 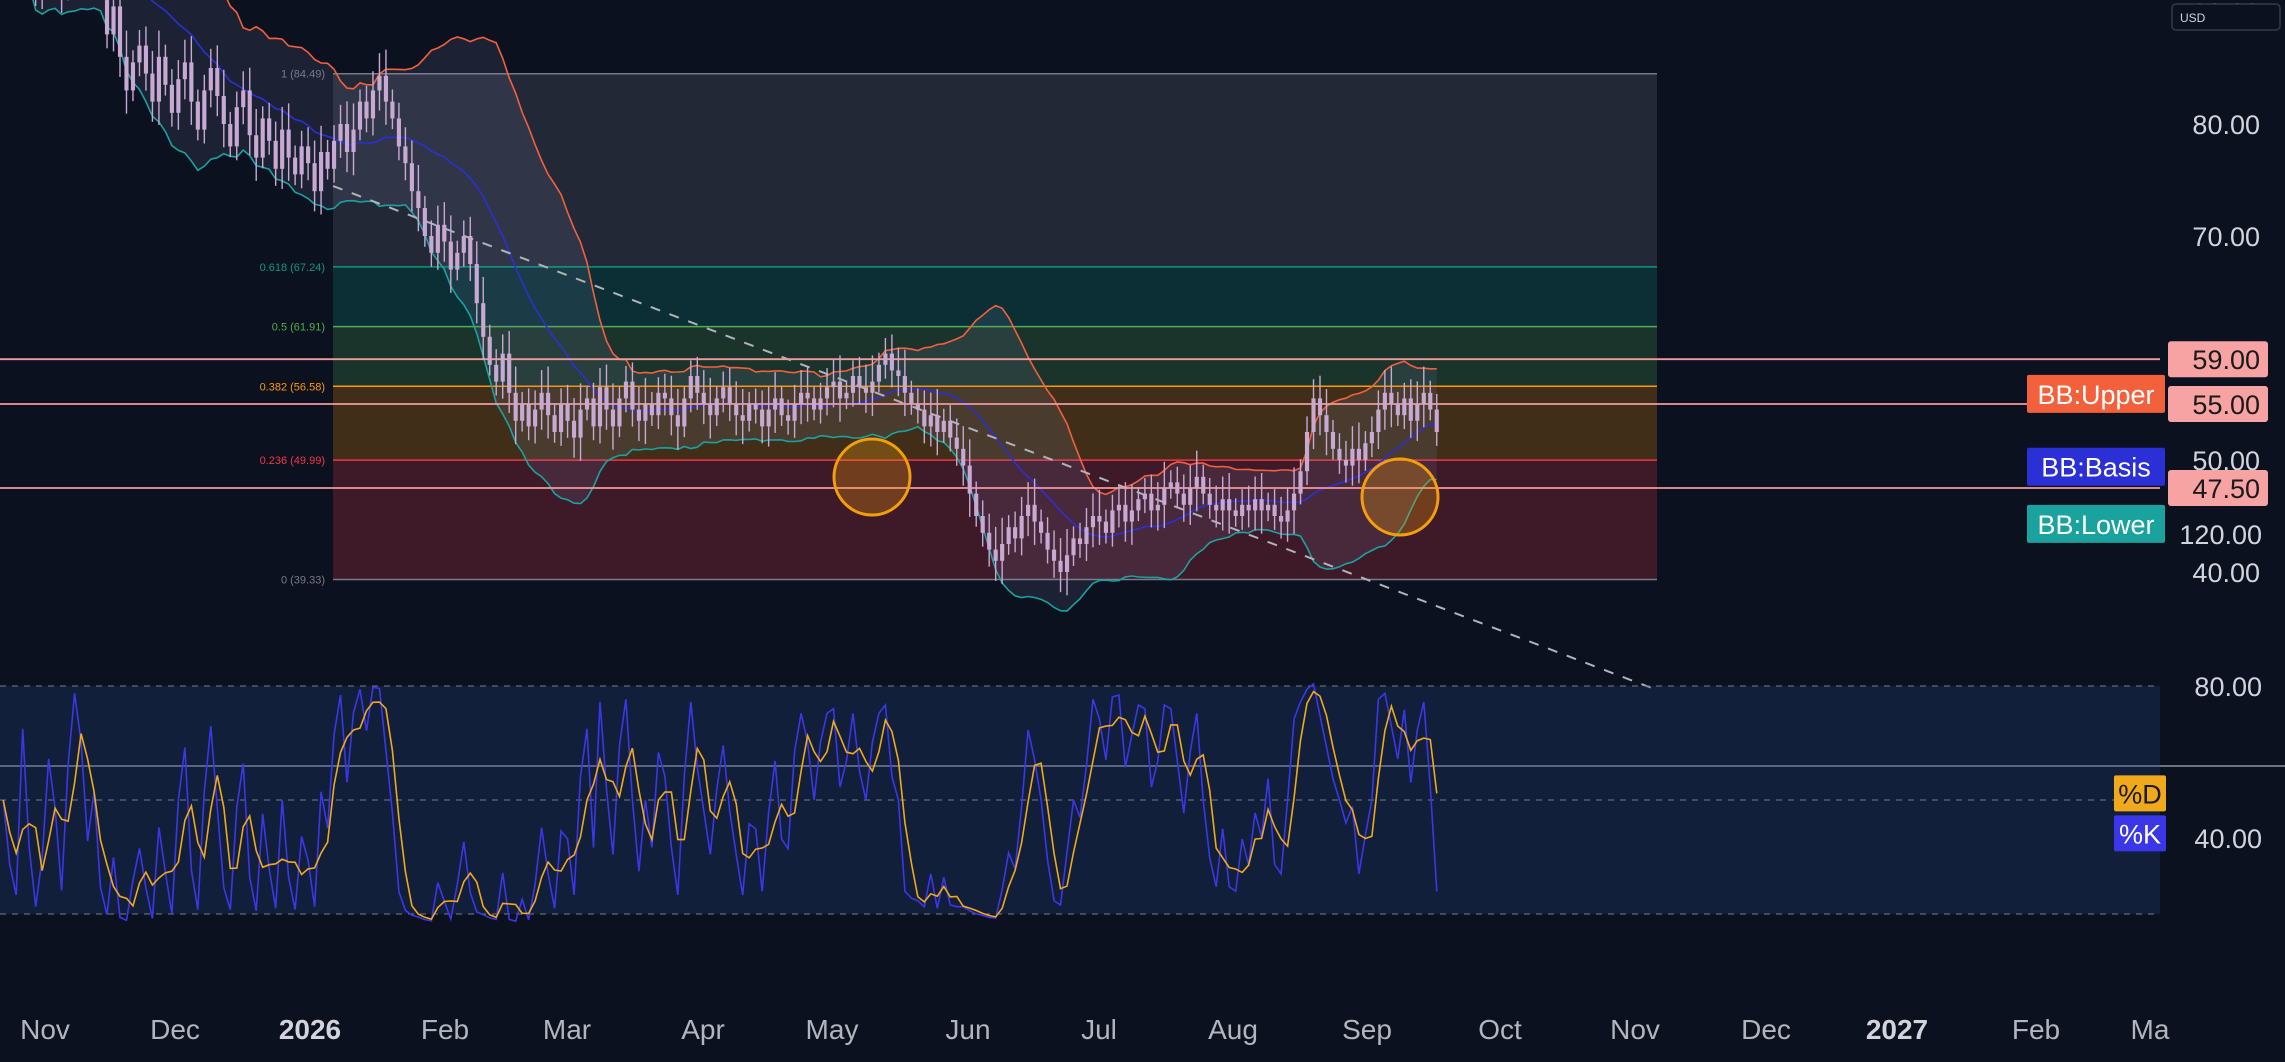 I want to click on fib-level-label: 0.618 (67.24), so click(x=292, y=268).